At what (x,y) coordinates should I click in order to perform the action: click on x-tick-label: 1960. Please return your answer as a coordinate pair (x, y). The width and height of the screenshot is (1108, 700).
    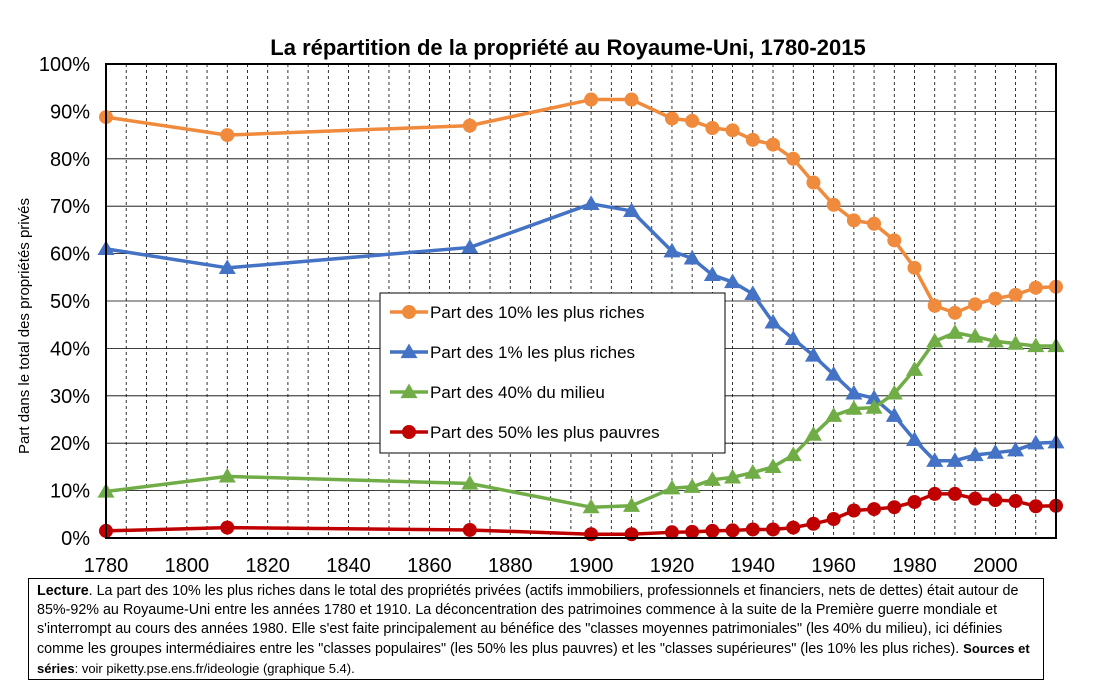
    Looking at the image, I should click on (833, 566).